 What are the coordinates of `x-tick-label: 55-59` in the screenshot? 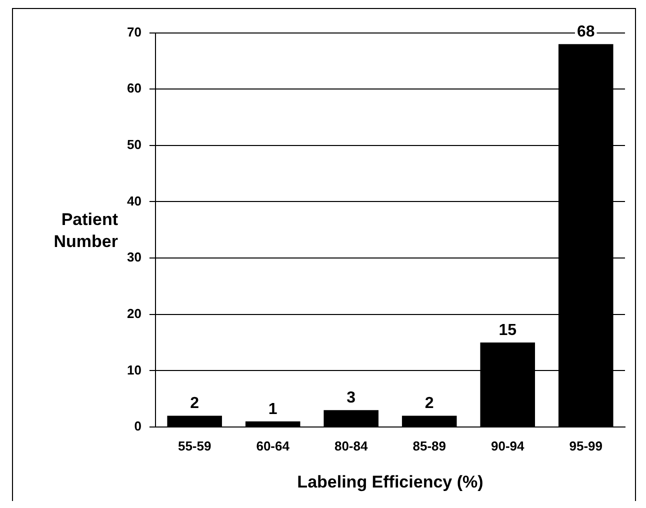 It's located at (195, 446).